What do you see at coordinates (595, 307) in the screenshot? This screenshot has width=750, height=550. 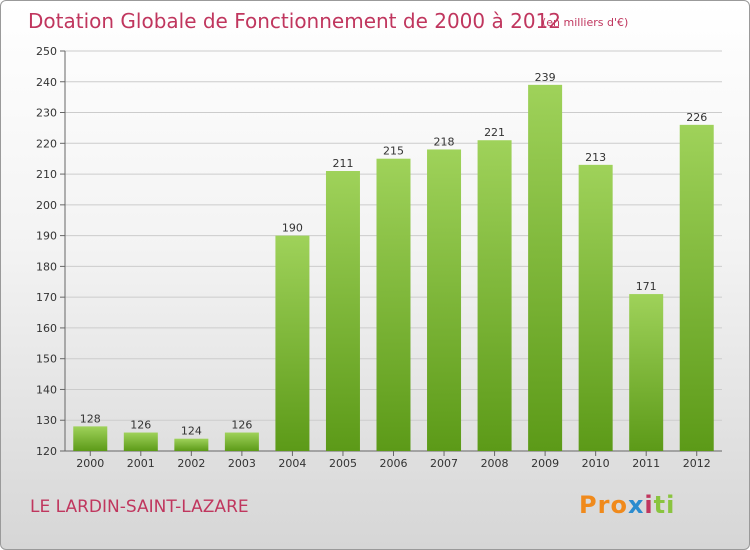 I see `bar-2010` at bounding box center [595, 307].